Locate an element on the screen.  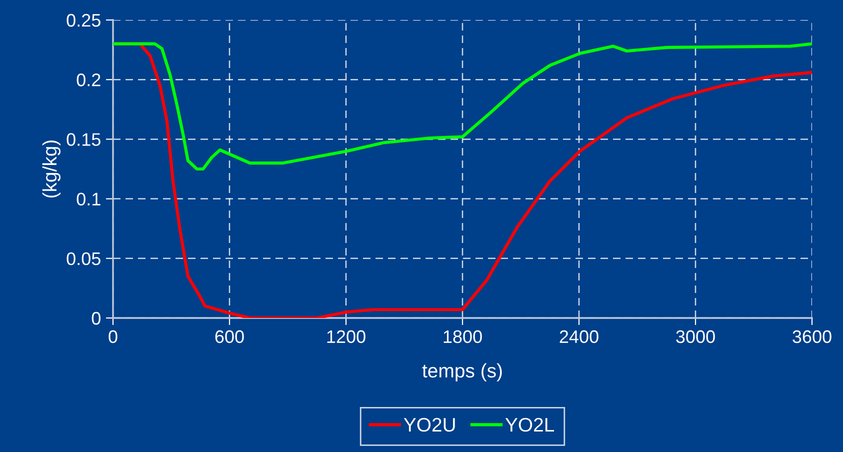
x-tick-label: 0 is located at coordinates (113, 337).